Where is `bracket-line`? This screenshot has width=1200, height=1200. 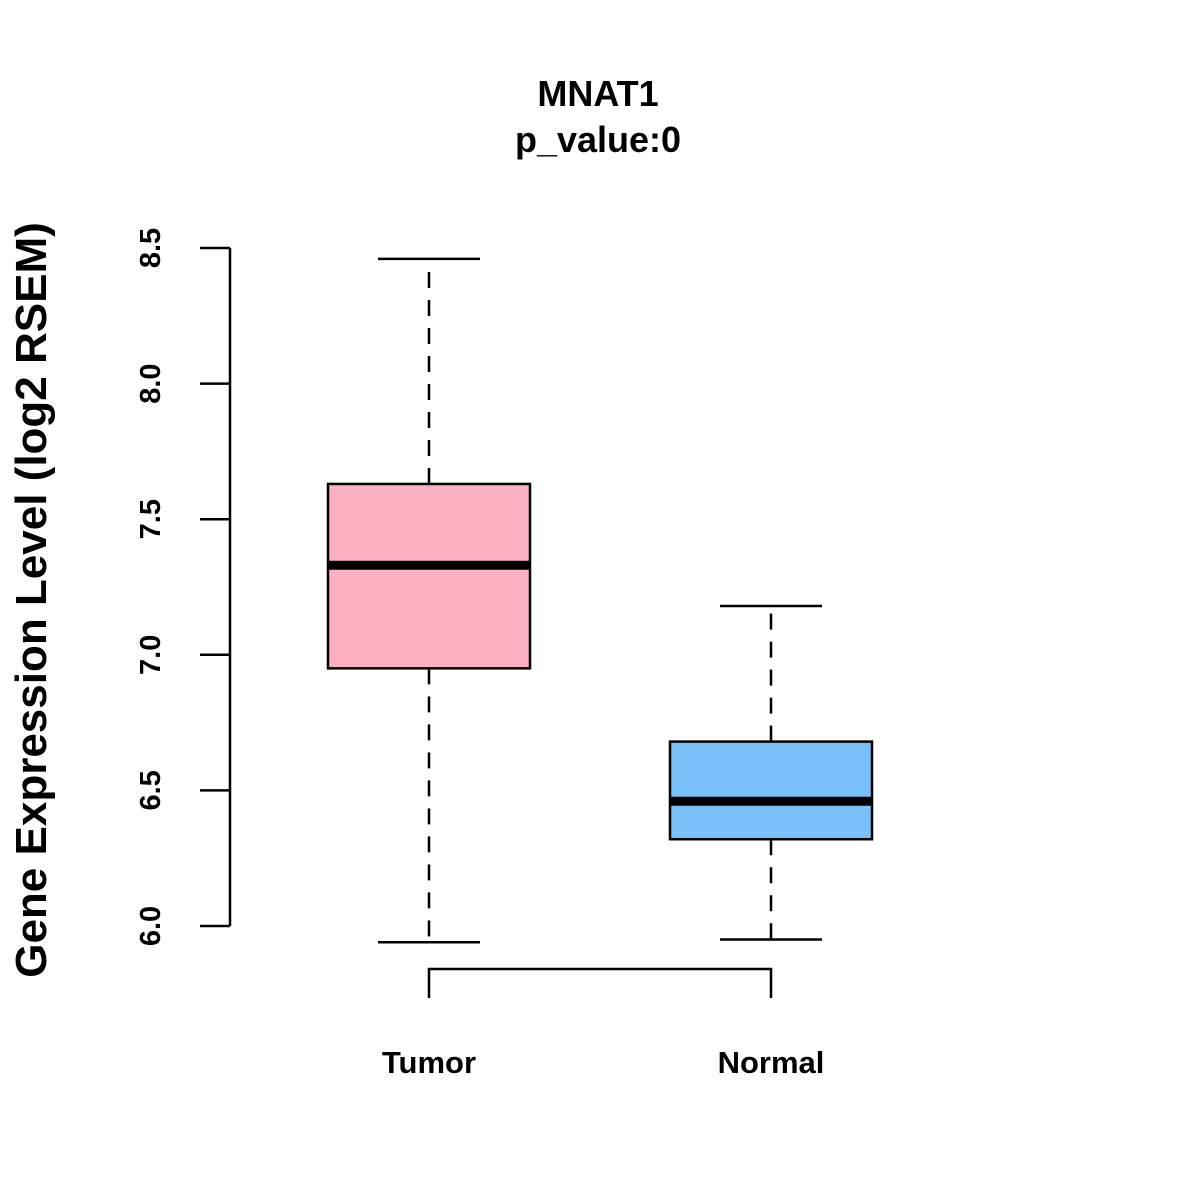
bracket-line is located at coordinates (600, 982).